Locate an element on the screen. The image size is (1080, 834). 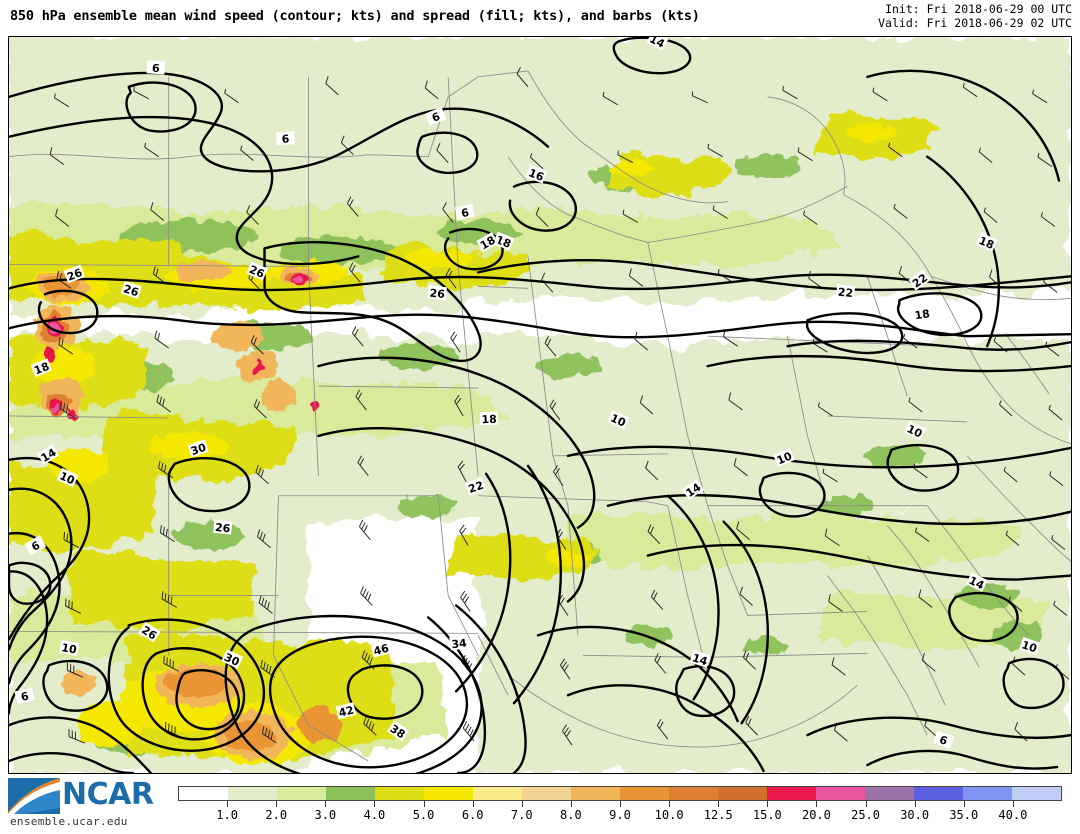
contour-label-group: 46 is located at coordinates (381, 649).